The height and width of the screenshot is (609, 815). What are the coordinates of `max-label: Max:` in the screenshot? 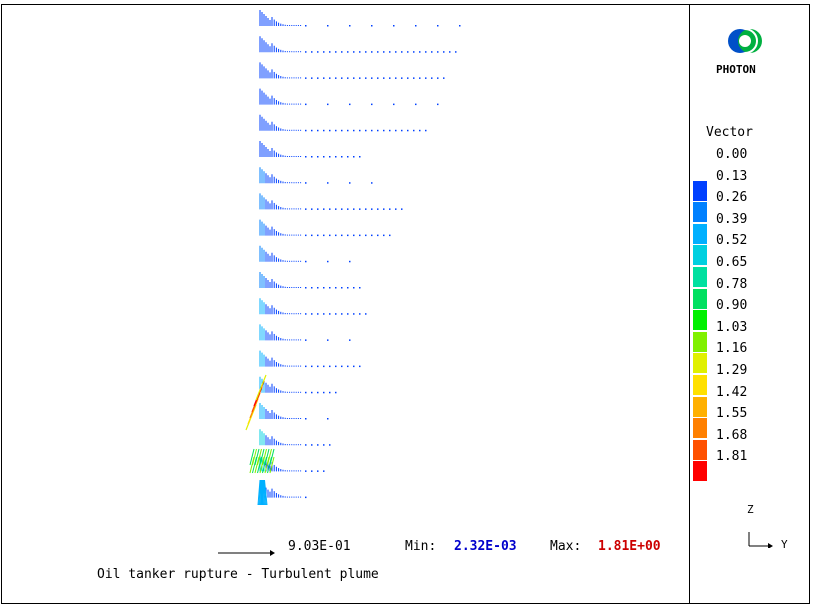 It's located at (565, 546).